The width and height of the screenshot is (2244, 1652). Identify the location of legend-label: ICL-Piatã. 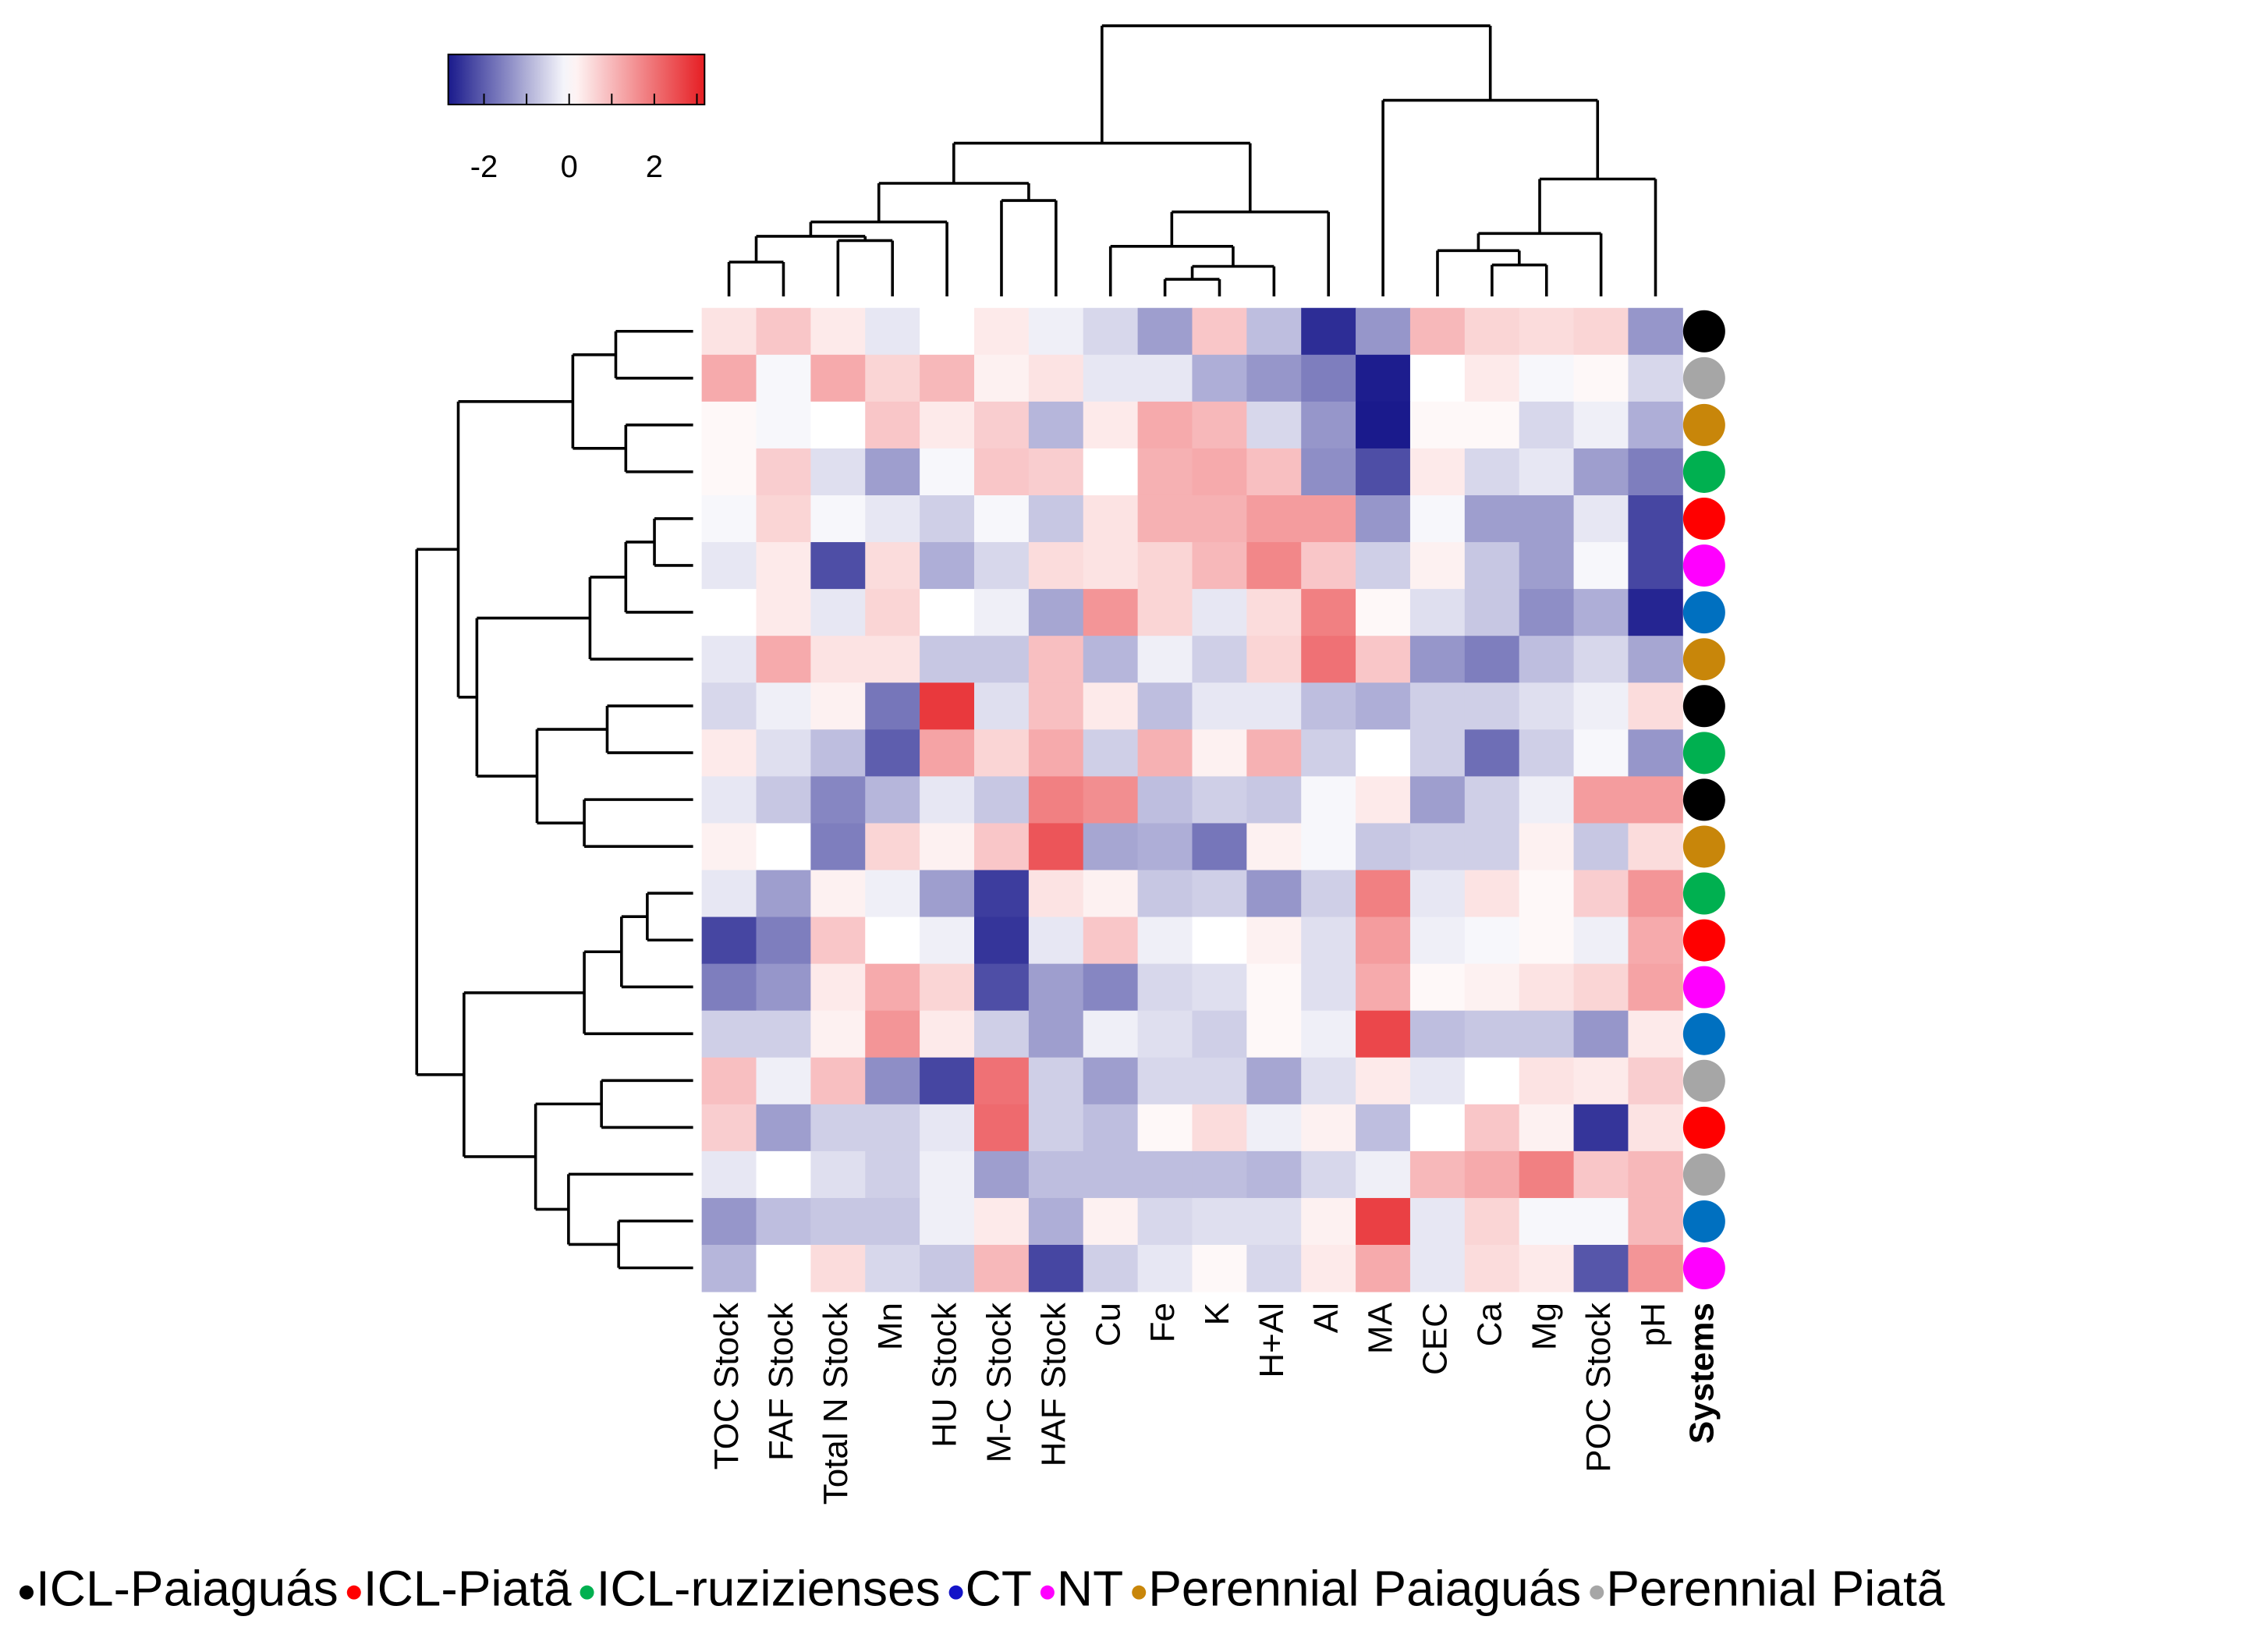
(467, 1589).